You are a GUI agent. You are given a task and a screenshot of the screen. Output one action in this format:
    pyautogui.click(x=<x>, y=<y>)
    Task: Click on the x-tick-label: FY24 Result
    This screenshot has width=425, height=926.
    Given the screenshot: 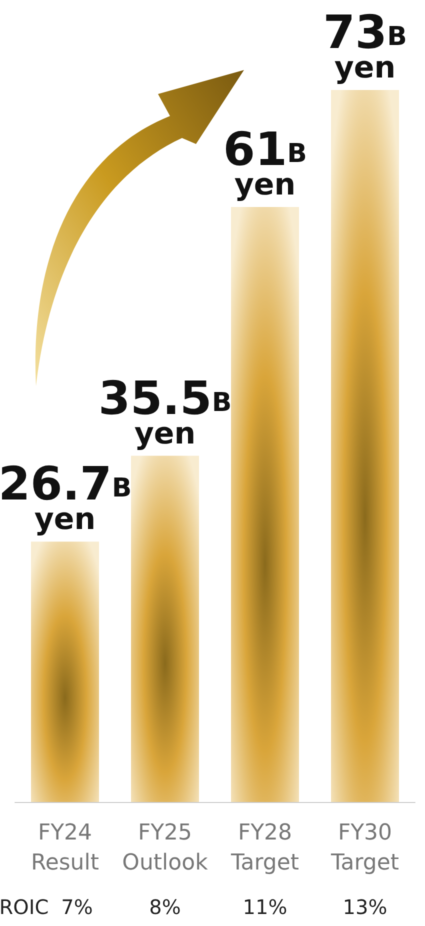 What is the action you would take?
    pyautogui.click(x=65, y=848)
    